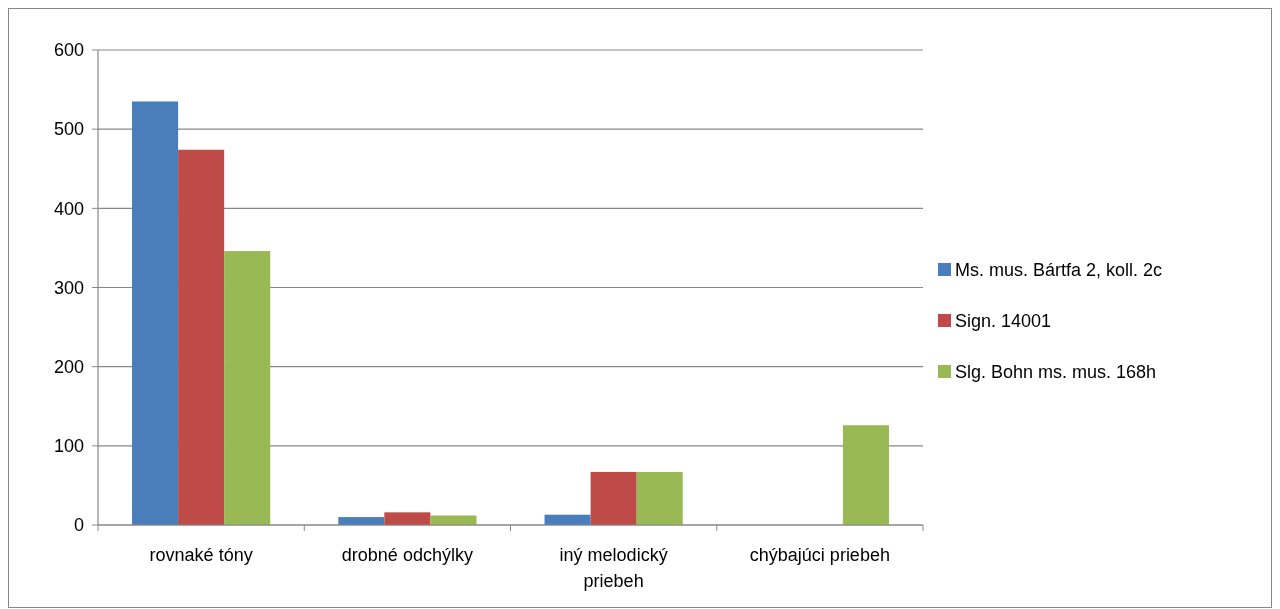  Describe the element at coordinates (407, 555) in the screenshot. I see `x-tick-label: drobné odchýlky` at that location.